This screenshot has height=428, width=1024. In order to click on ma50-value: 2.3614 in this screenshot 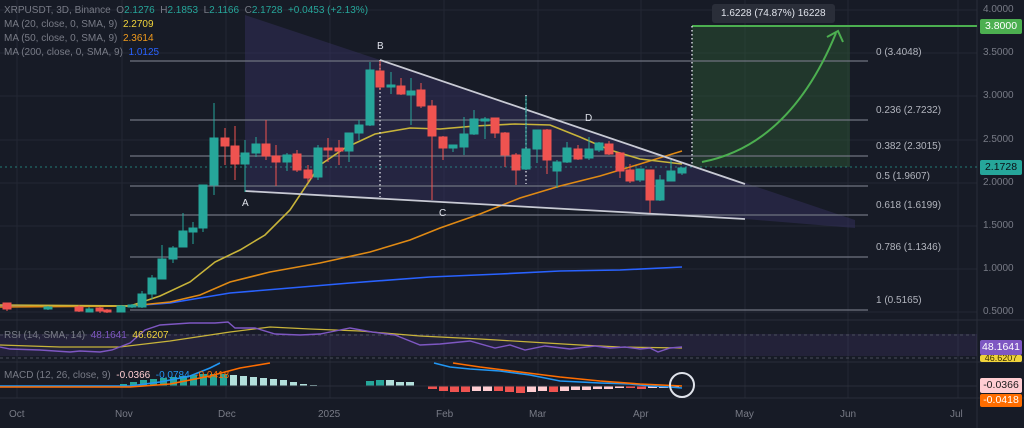, I will do `click(138, 38)`.